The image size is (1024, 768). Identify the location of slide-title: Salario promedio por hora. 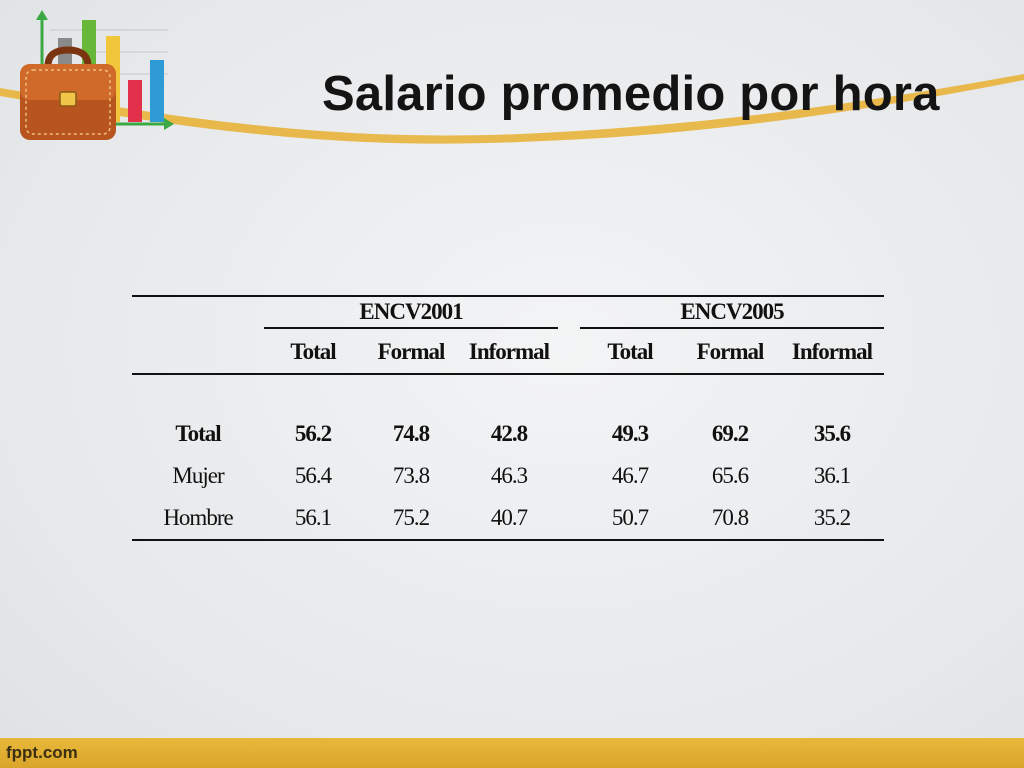
(631, 94).